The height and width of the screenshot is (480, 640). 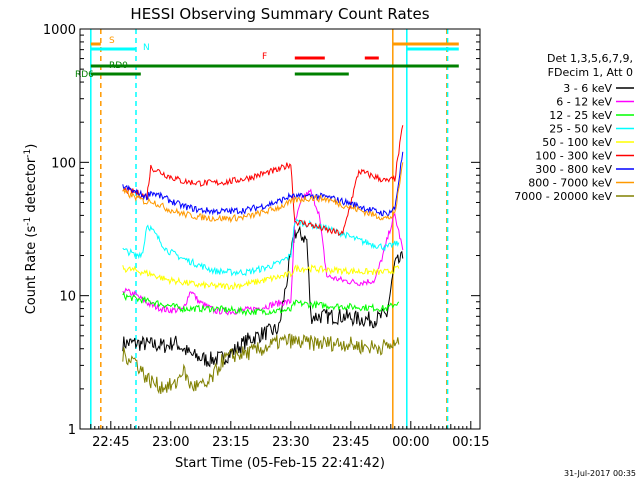 I want to click on legend-label: 3 - 6 keV, so click(x=587, y=88).